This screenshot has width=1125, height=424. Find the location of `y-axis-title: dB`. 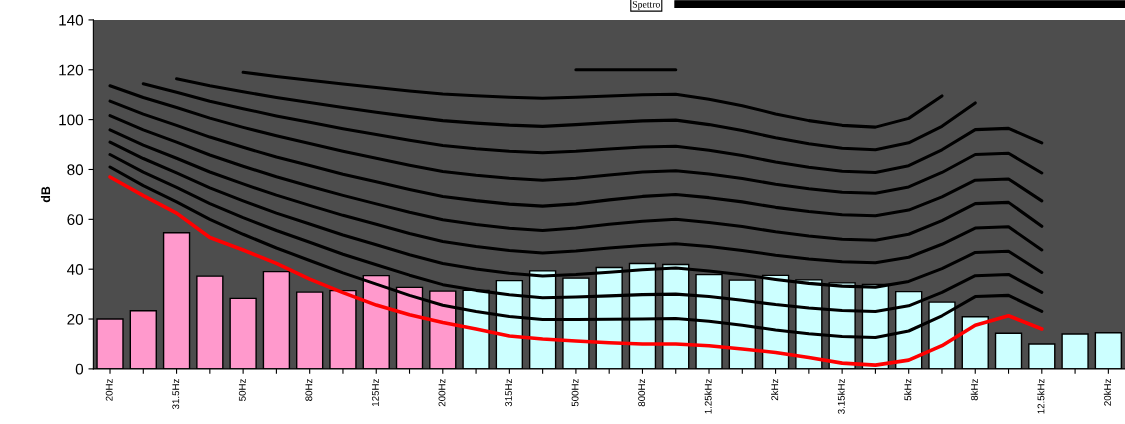

y-axis-title: dB is located at coordinates (45, 194).